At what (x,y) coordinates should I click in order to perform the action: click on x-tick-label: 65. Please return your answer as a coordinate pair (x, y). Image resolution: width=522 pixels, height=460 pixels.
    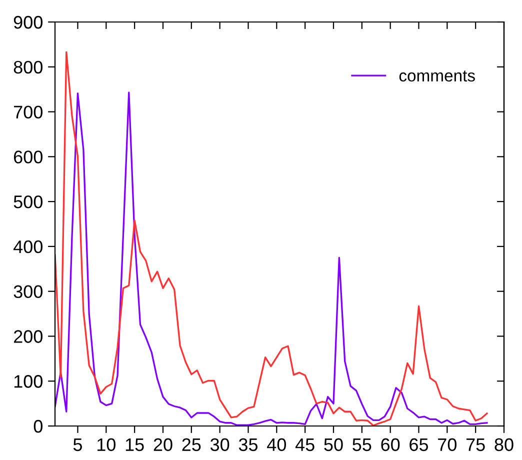
    Looking at the image, I should click on (419, 445).